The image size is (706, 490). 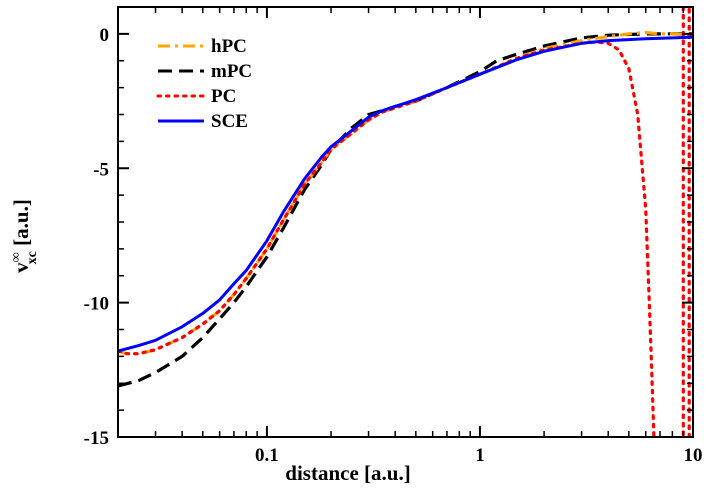 What do you see at coordinates (347, 473) in the screenshot?
I see `x-axis-title: distance [a.u.]` at bounding box center [347, 473].